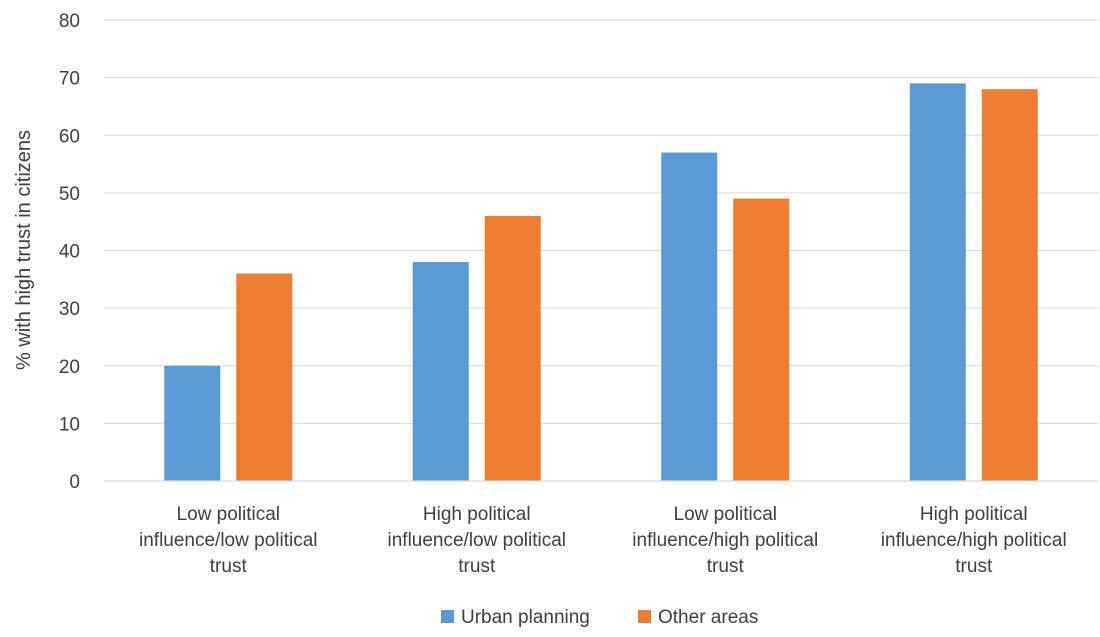 This screenshot has height=637, width=1100. What do you see at coordinates (69, 79) in the screenshot?
I see `y-tick-label: 70` at bounding box center [69, 79].